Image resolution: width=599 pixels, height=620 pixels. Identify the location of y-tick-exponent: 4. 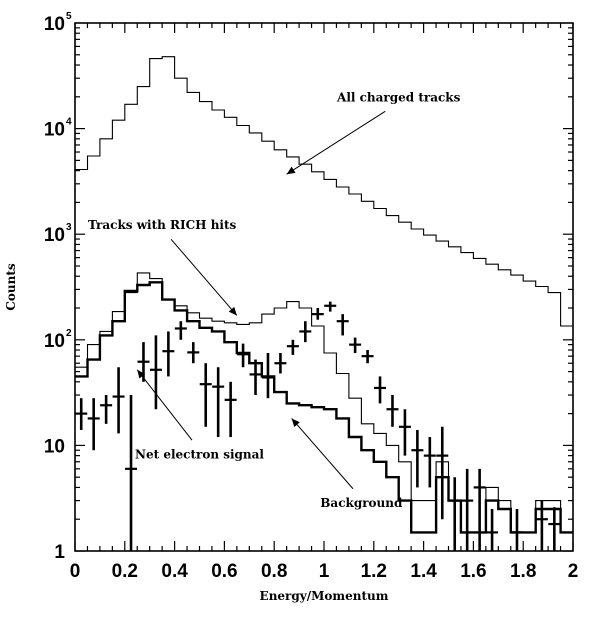
(69, 122).